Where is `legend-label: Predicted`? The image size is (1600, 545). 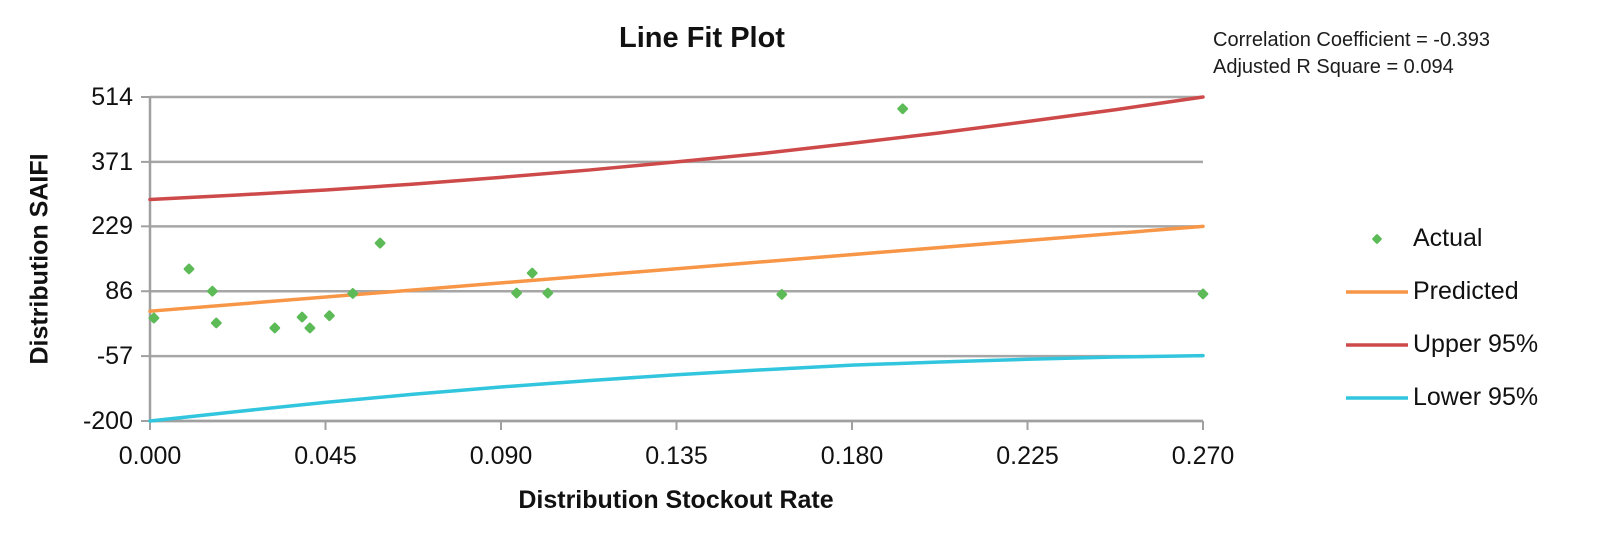 legend-label: Predicted is located at coordinates (1466, 291).